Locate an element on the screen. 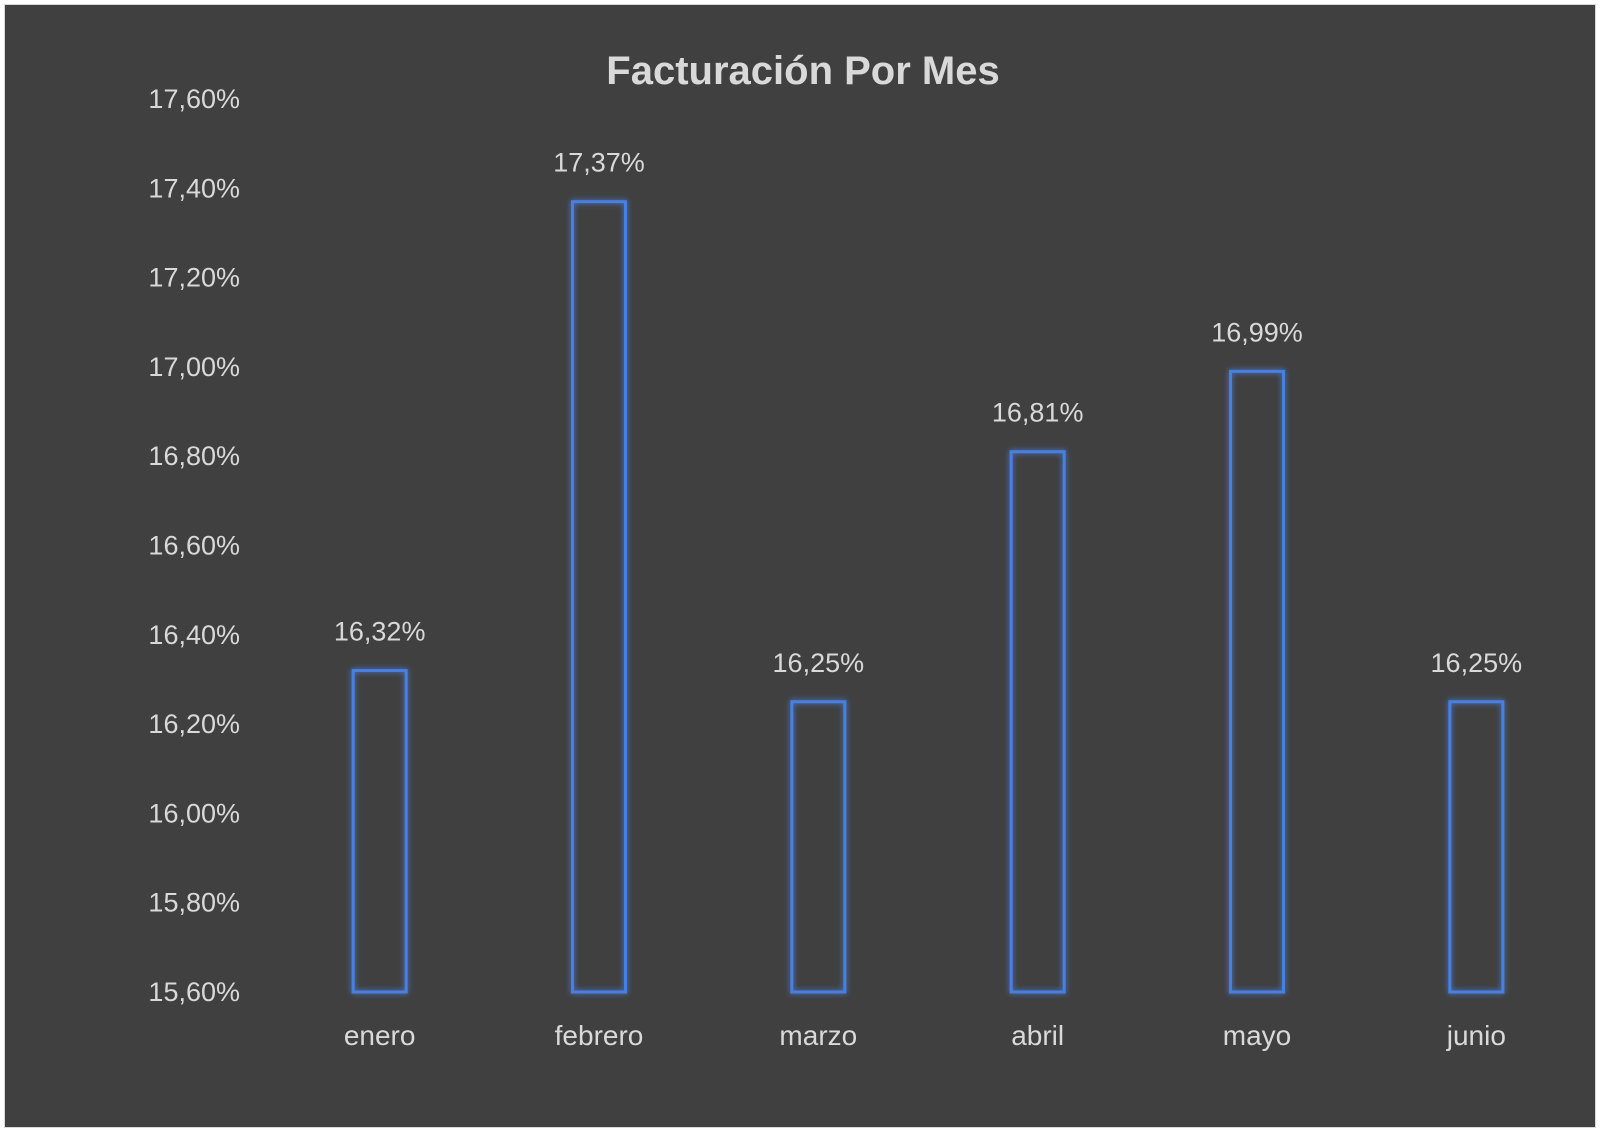  data-label-mayo: 16,99% is located at coordinates (1257, 332).